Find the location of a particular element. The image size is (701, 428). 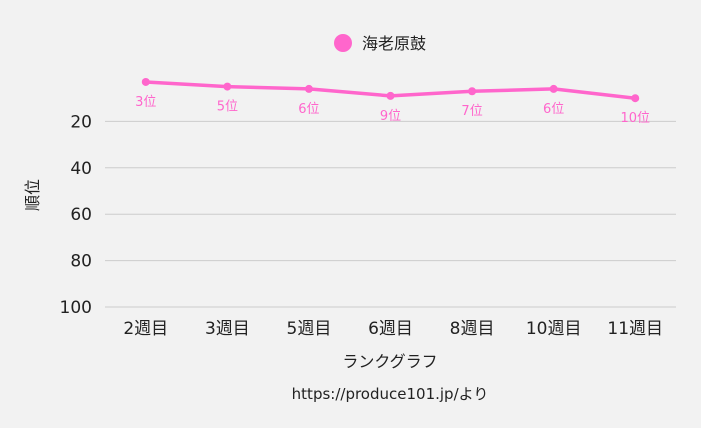

data-label: 7位 is located at coordinates (471, 111).